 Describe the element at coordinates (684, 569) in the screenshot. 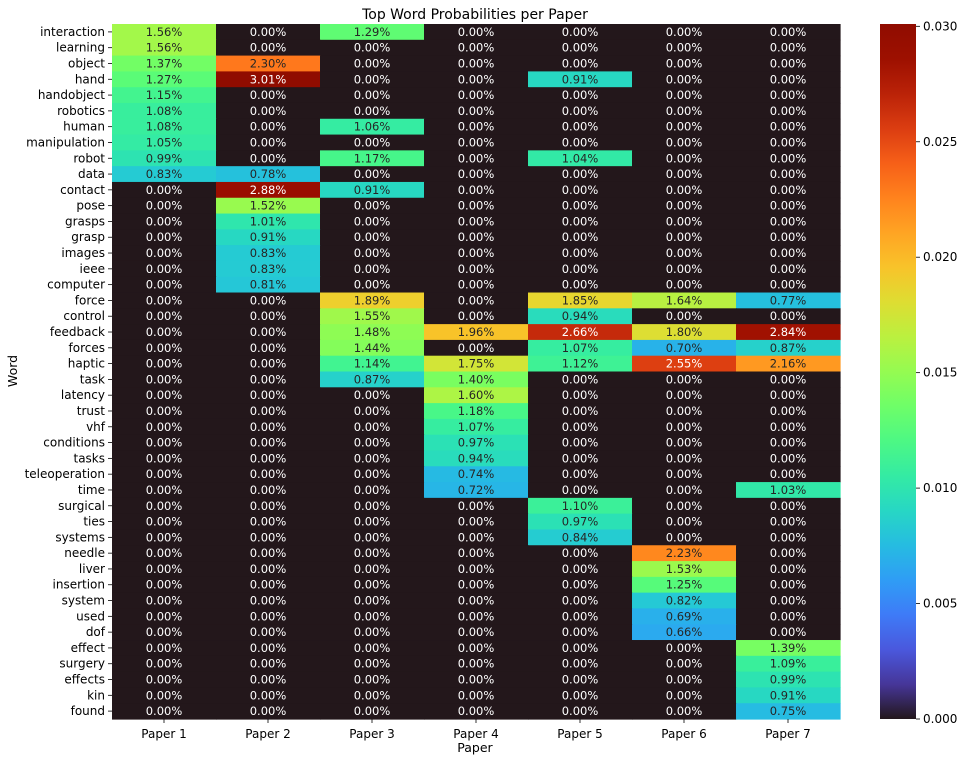

I see `cell-value-label: 1.53%` at that location.